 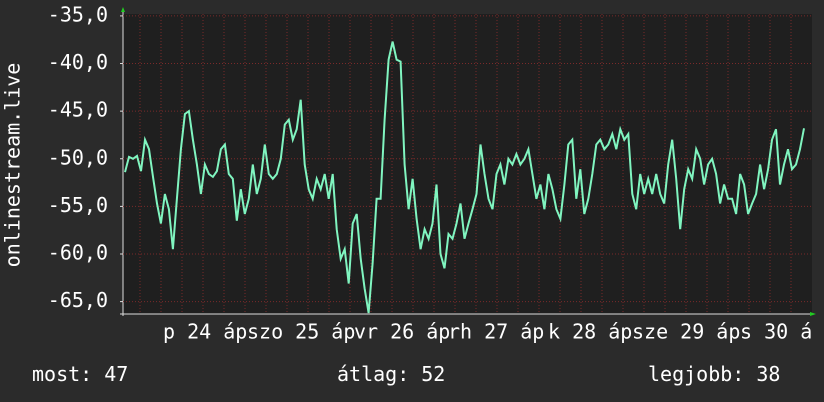 I want to click on y-tick-label: -35,0, so click(x=78, y=14).